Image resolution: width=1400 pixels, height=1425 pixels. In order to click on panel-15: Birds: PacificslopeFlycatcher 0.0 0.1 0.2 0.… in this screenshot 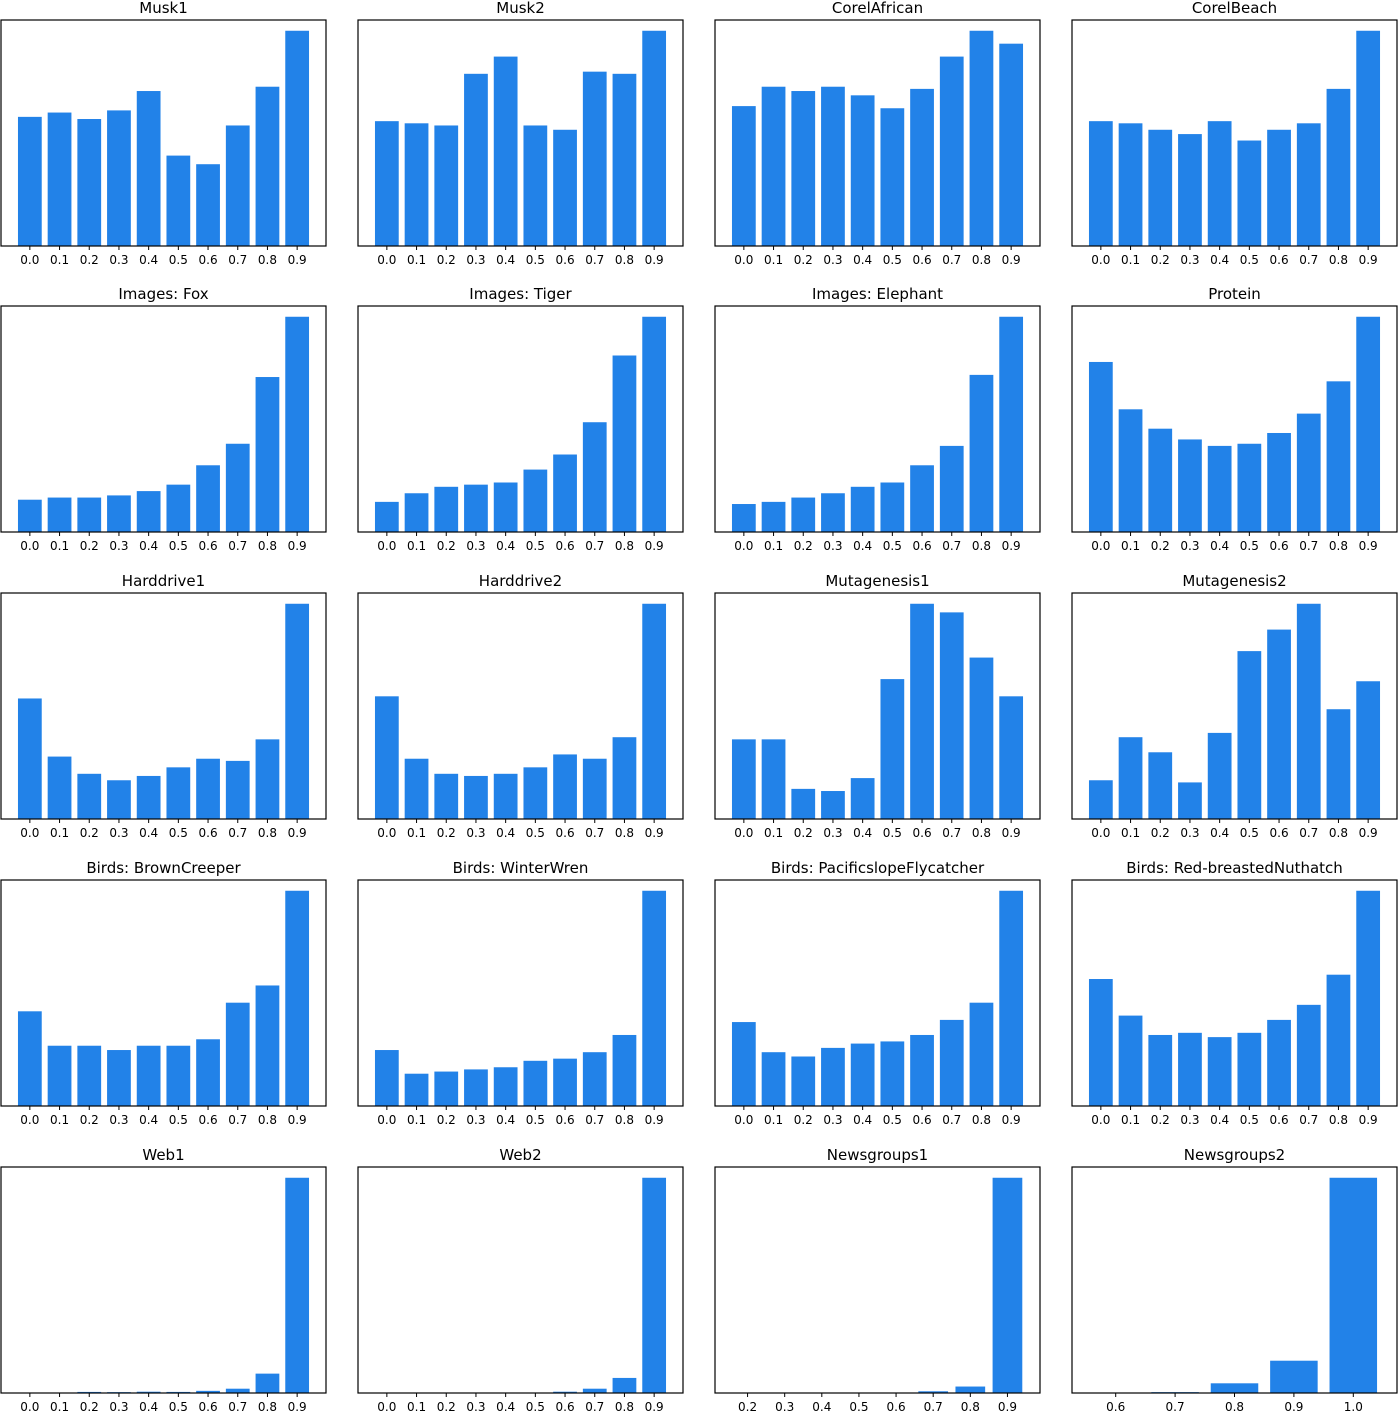, I will do `click(877, 993)`.